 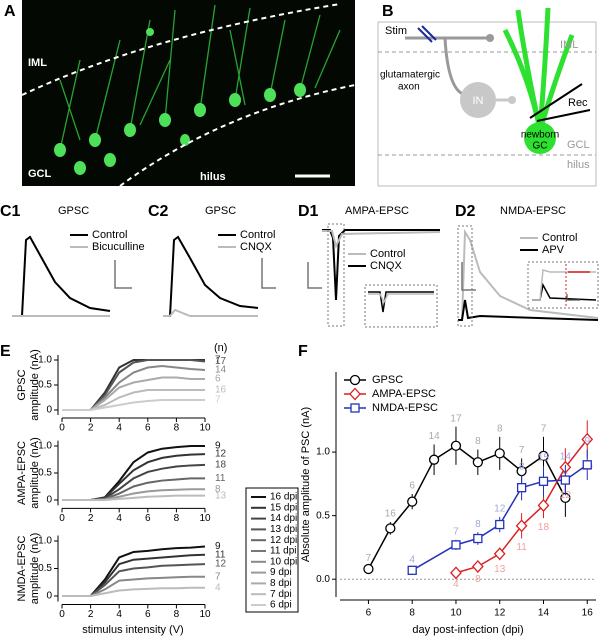 What do you see at coordinates (49, 596) in the screenshot?
I see `y-tick-label: 0` at bounding box center [49, 596].